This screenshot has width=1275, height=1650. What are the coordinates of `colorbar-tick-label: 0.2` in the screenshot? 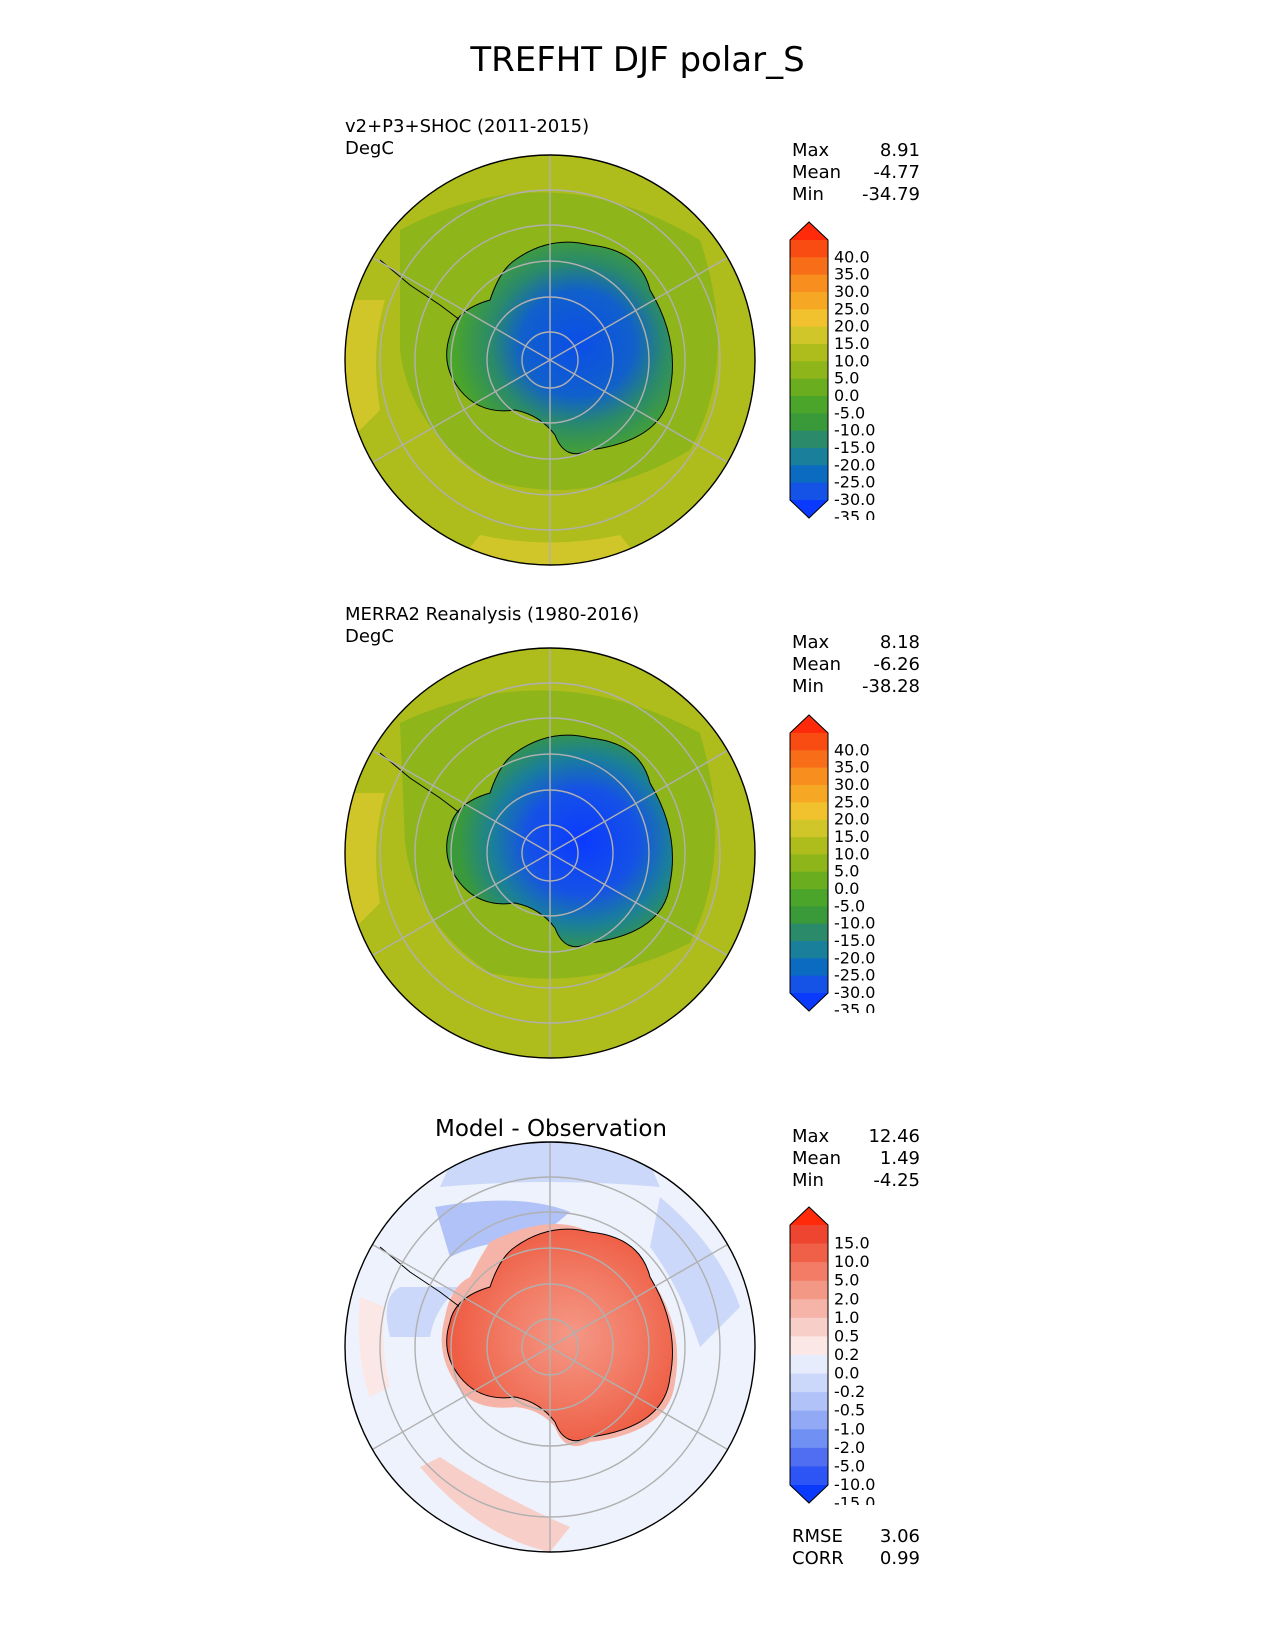 It's located at (846, 1354).